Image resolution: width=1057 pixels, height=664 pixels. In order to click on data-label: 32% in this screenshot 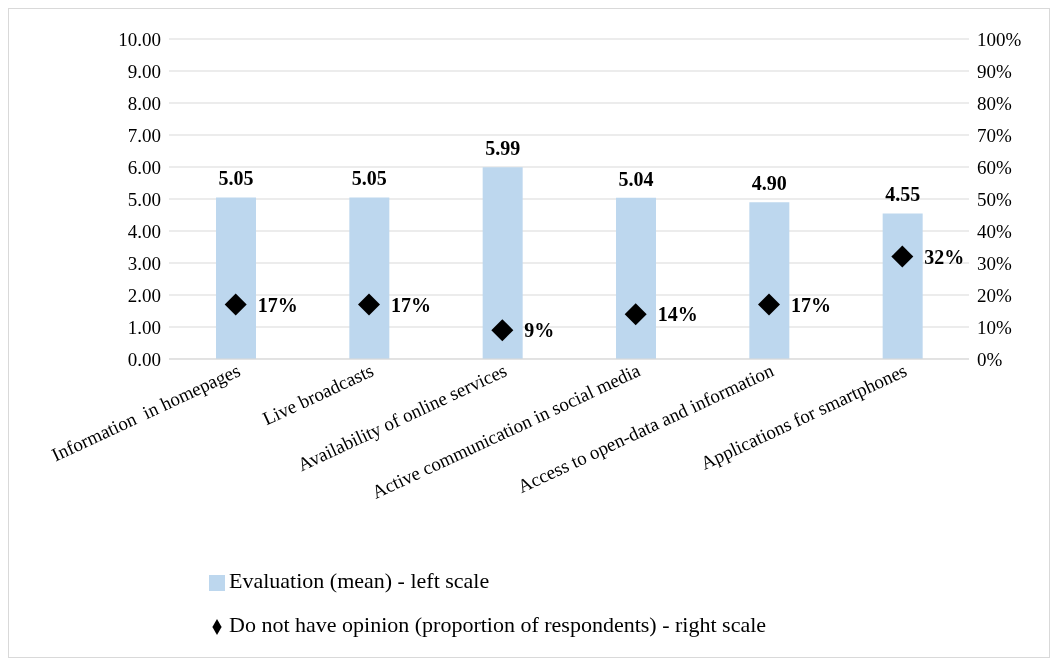, I will do `click(944, 256)`.